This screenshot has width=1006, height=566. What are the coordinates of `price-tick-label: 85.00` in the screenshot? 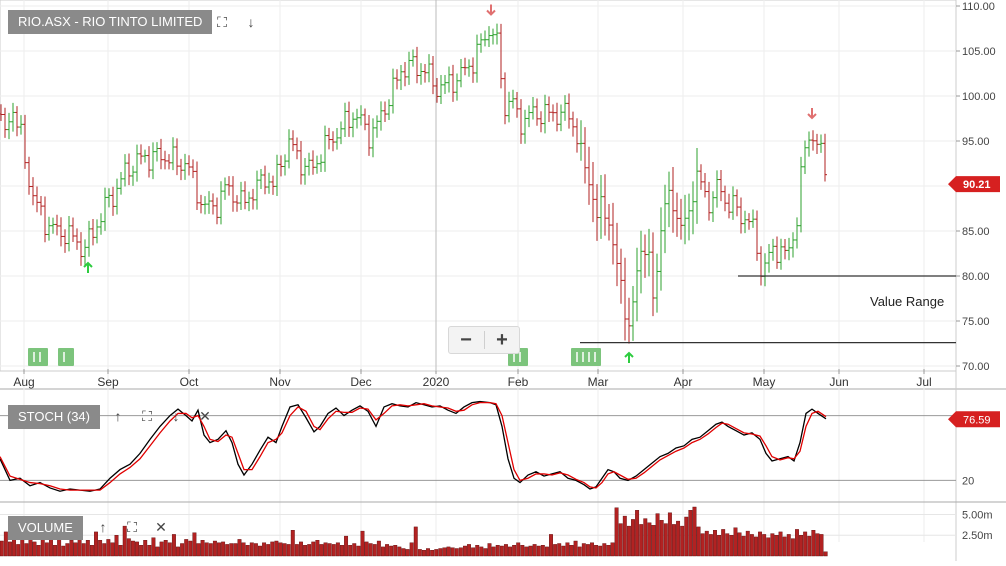 It's located at (976, 232).